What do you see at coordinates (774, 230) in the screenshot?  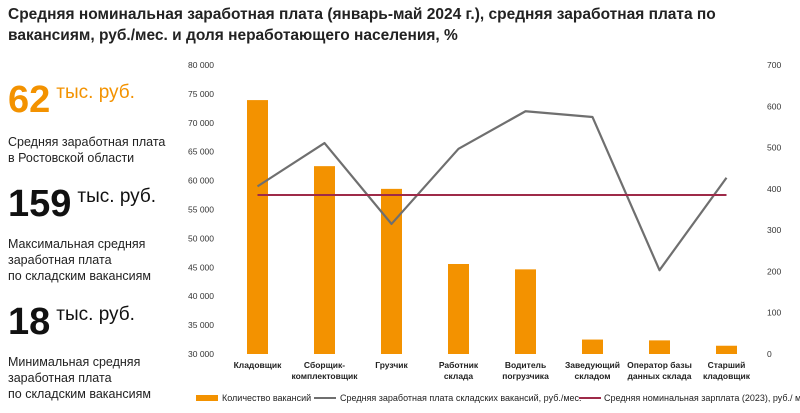 I see `right-axis-tick: 300` at bounding box center [774, 230].